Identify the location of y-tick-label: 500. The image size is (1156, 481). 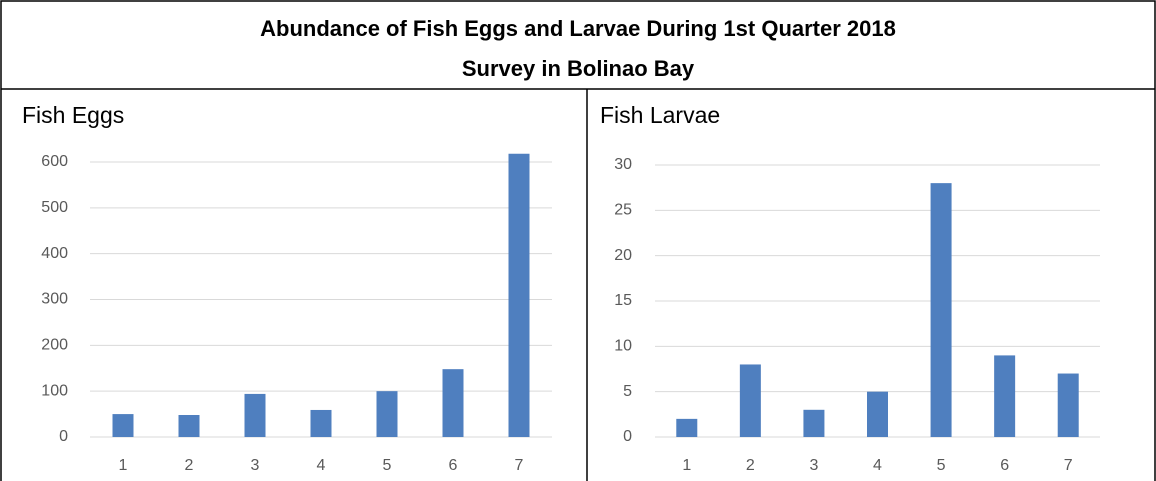
(54, 207).